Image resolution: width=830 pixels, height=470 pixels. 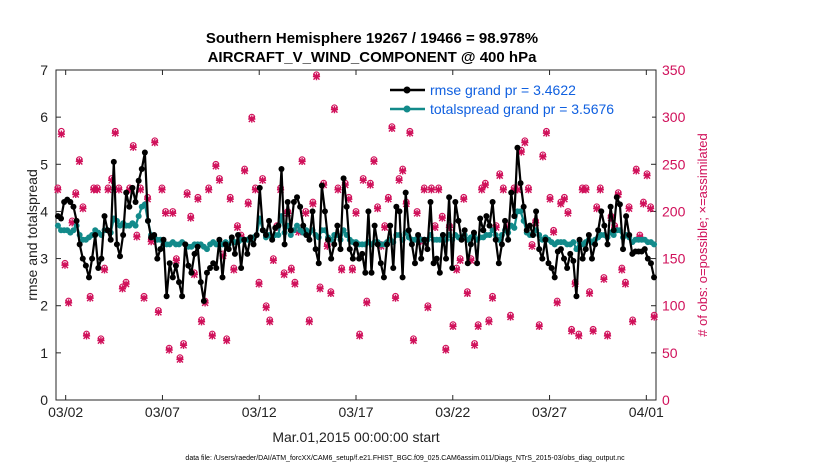 What do you see at coordinates (549, 412) in the screenshot?
I see `x-tick-label: 03/27` at bounding box center [549, 412].